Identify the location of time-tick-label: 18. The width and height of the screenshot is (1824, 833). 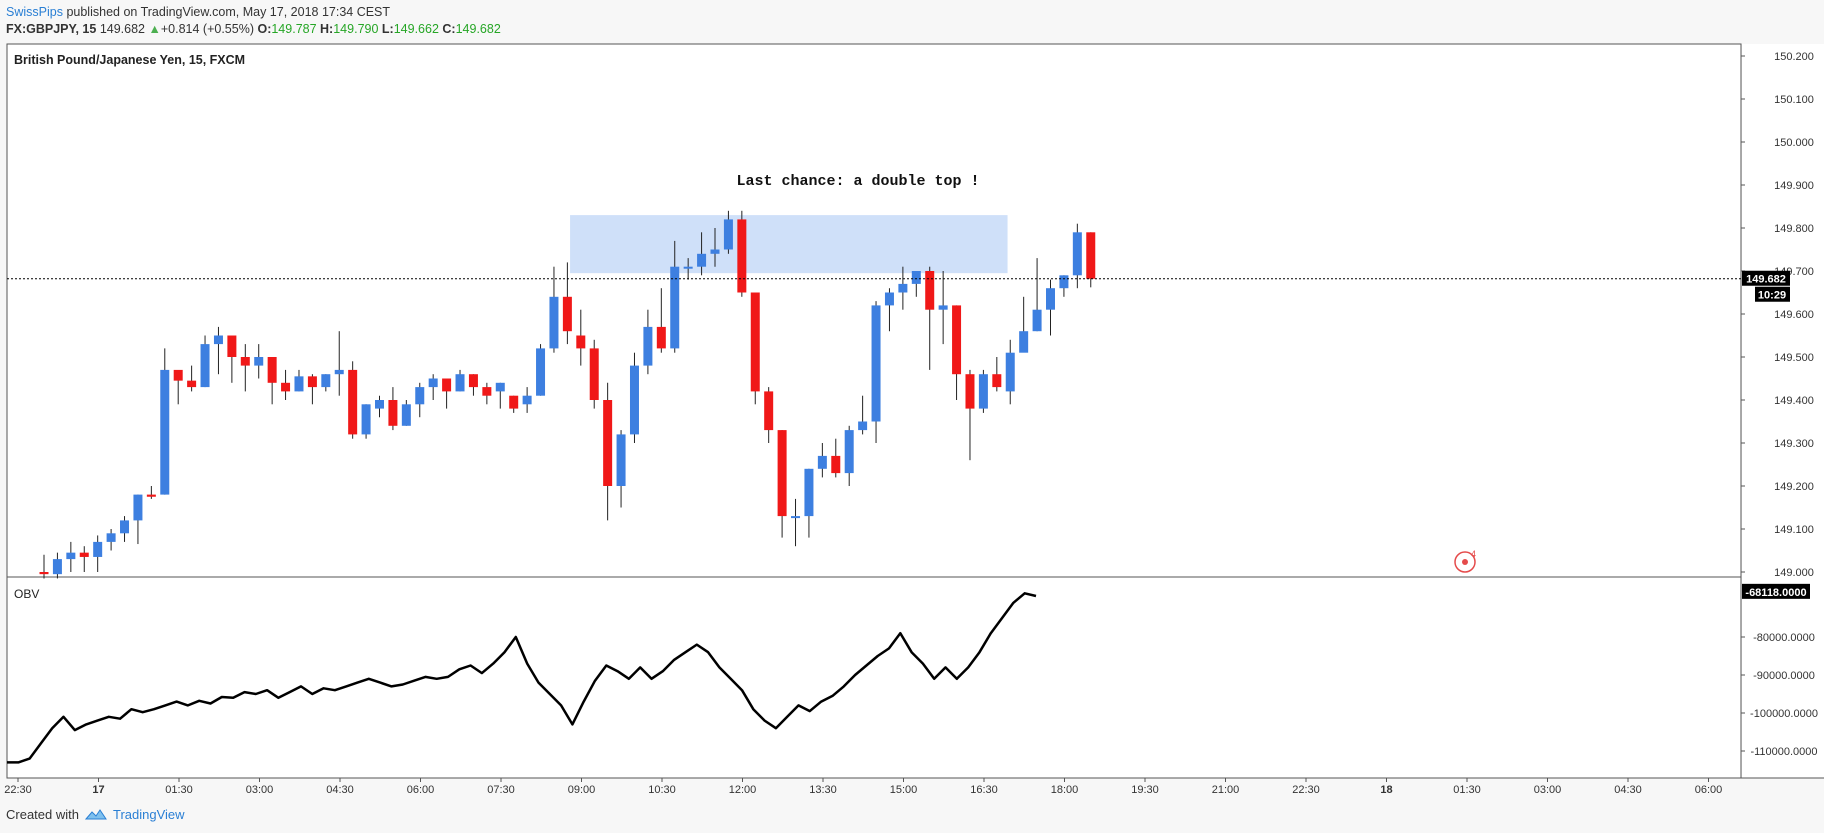
(1386, 790).